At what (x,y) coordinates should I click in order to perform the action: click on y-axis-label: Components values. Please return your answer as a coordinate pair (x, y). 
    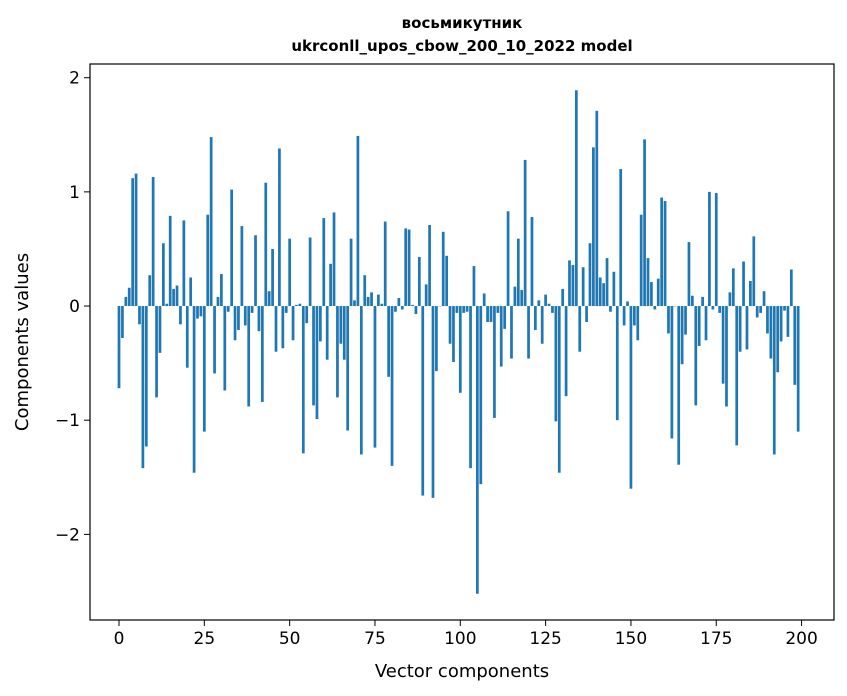
    Looking at the image, I should click on (22, 342).